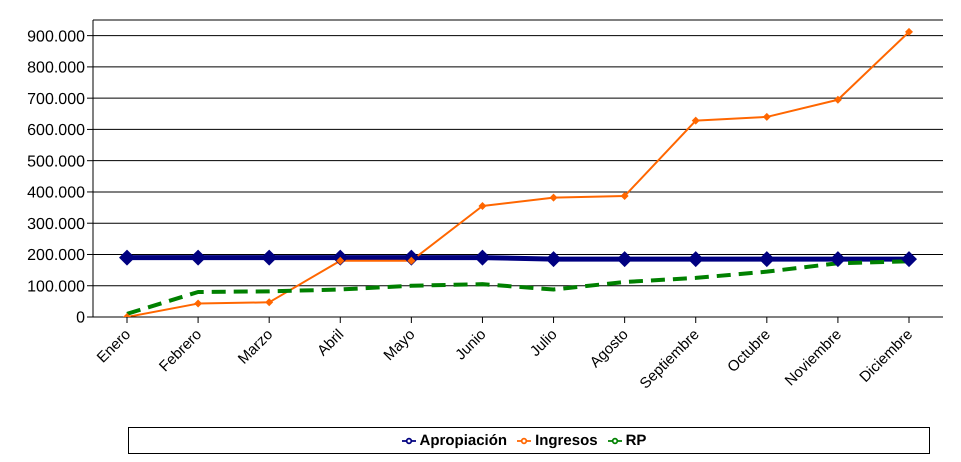 The height and width of the screenshot is (462, 961). I want to click on y-tick-label: 300.000, so click(56, 224).